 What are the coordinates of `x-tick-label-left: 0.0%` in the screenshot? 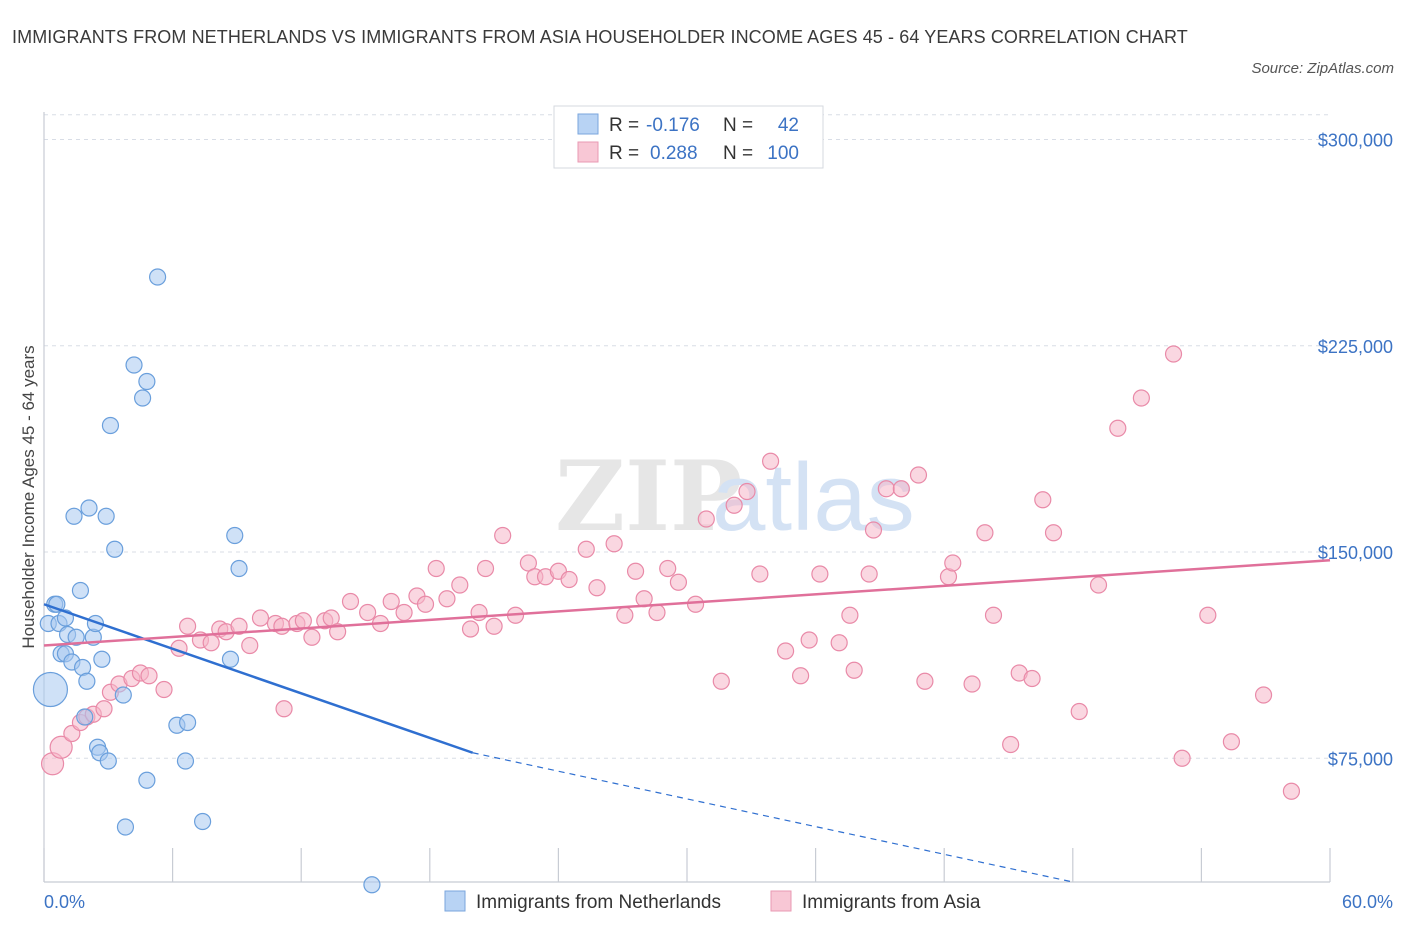 It's located at (64, 902).